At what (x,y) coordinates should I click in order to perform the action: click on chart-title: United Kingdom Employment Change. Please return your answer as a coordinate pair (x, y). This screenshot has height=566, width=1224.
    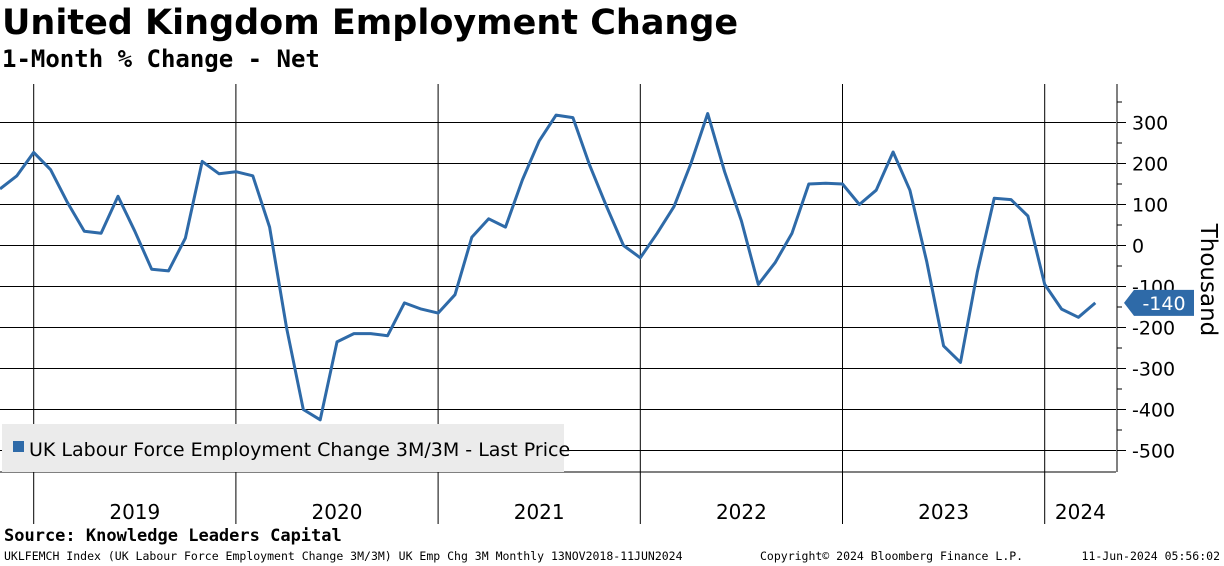
    Looking at the image, I should click on (370, 23).